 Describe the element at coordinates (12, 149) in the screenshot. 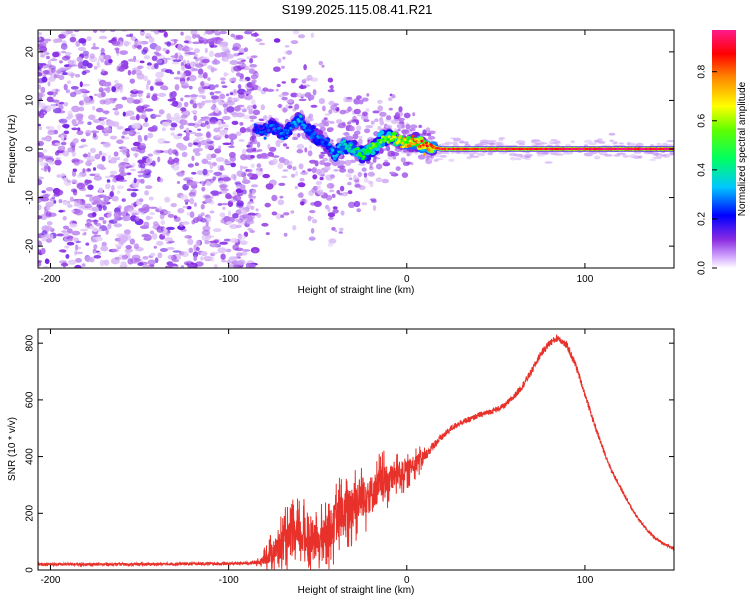

I see `heatmap-y-label: Frequency (Hz)` at that location.